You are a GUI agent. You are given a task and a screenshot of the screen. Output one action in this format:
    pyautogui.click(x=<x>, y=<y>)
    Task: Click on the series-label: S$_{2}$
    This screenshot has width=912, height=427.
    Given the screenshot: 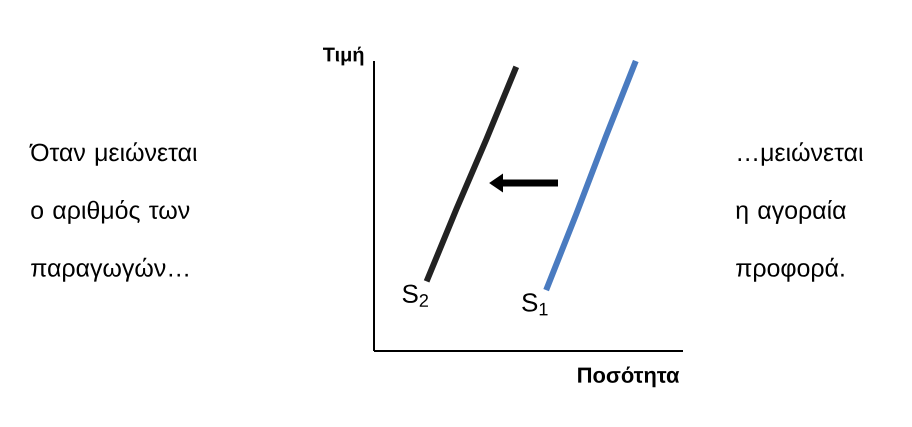 What is the action you would take?
    pyautogui.click(x=415, y=295)
    